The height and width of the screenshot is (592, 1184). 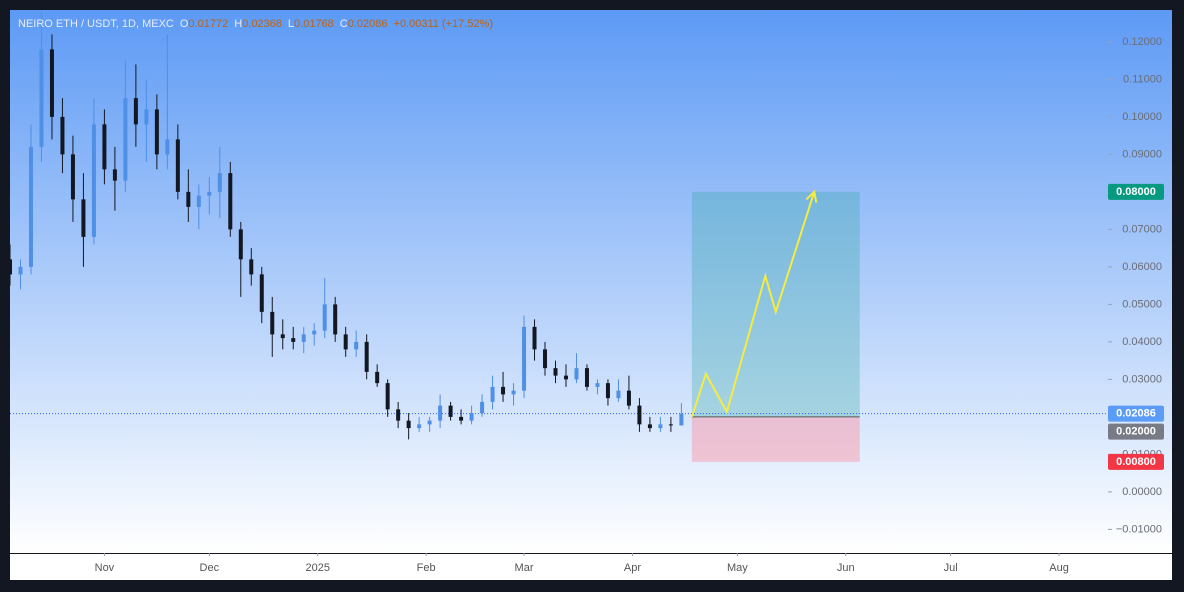 I want to click on x-tick-label: Mar, so click(x=524, y=568).